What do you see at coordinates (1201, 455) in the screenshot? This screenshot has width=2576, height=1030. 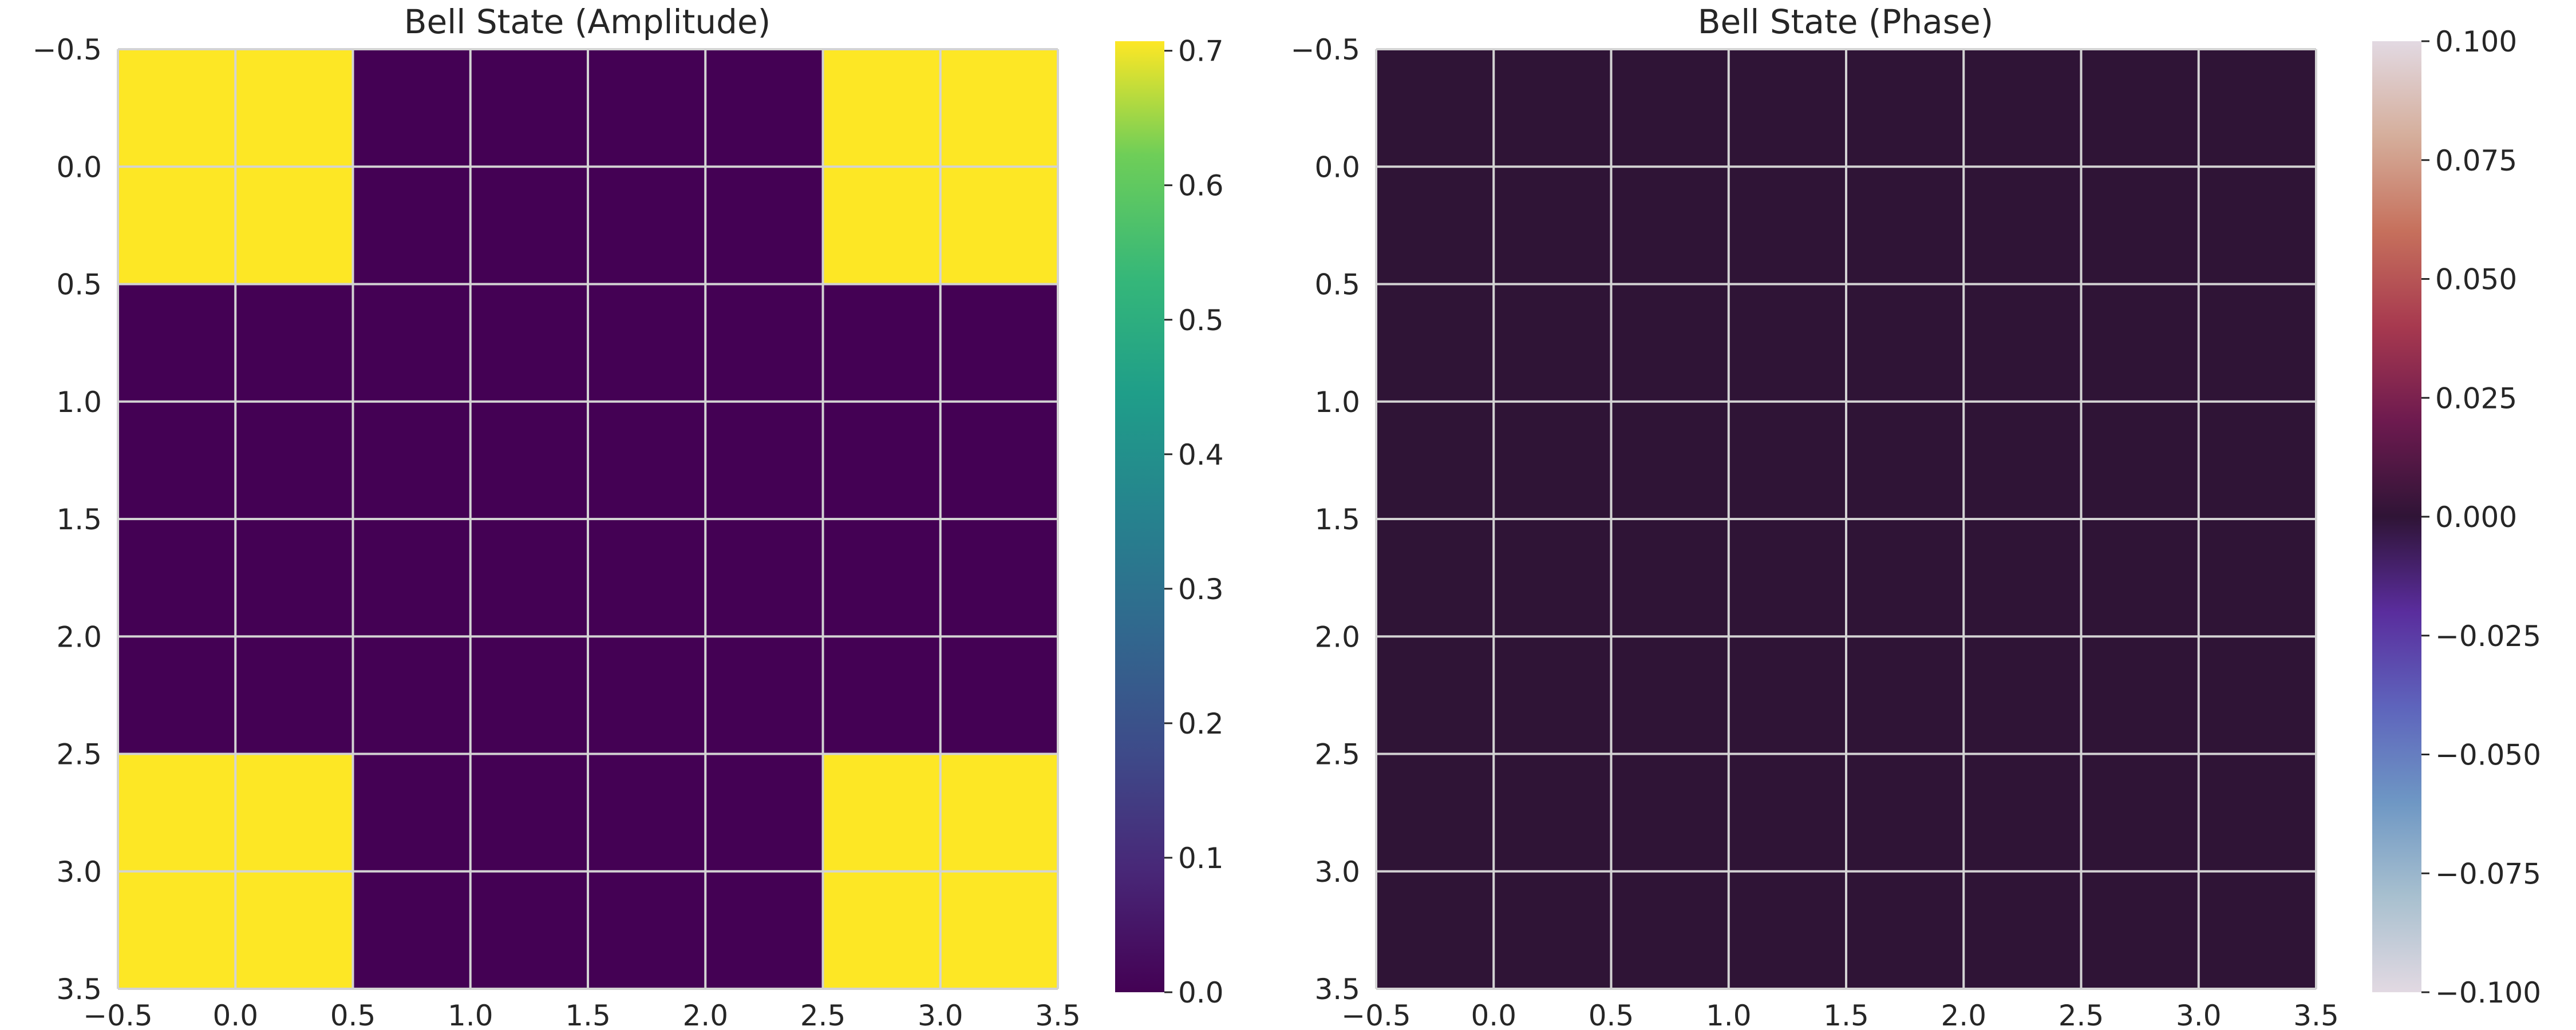 I see `amplitude-colorbar-tick-label: 0.4` at bounding box center [1201, 455].